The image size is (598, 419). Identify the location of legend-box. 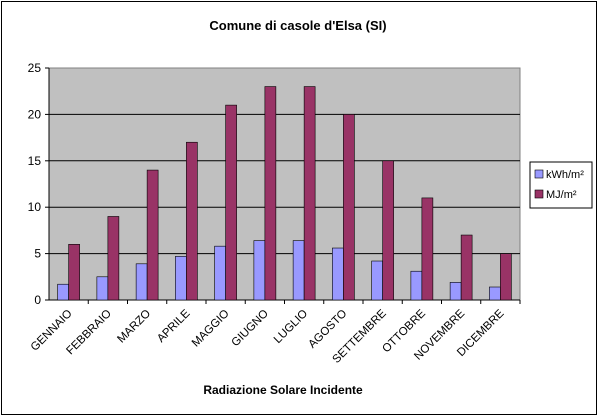
(561, 185).